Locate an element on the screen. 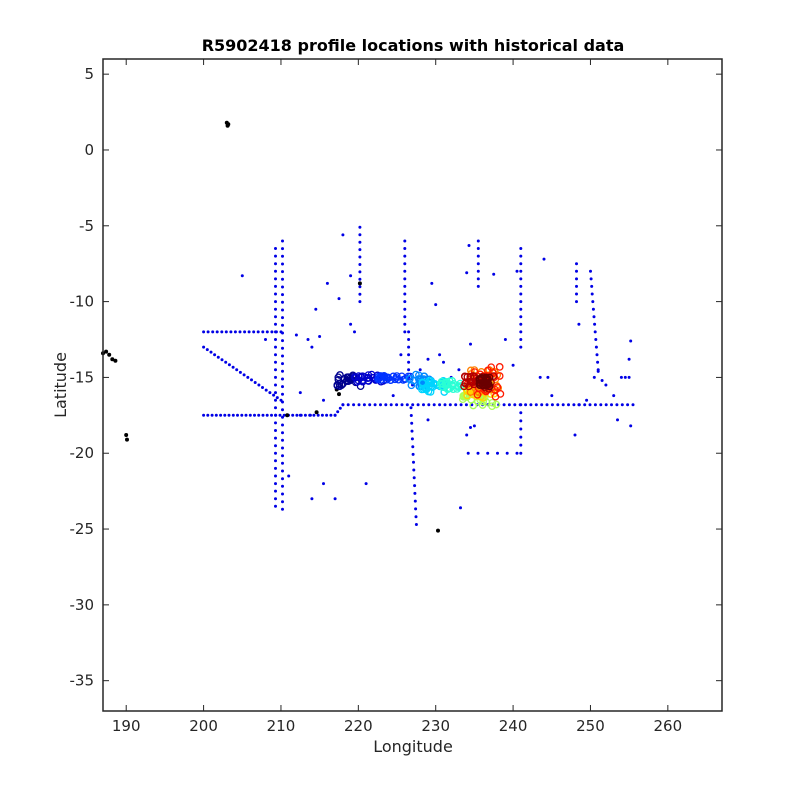  y-tick-label: 5 is located at coordinates (89, 74).